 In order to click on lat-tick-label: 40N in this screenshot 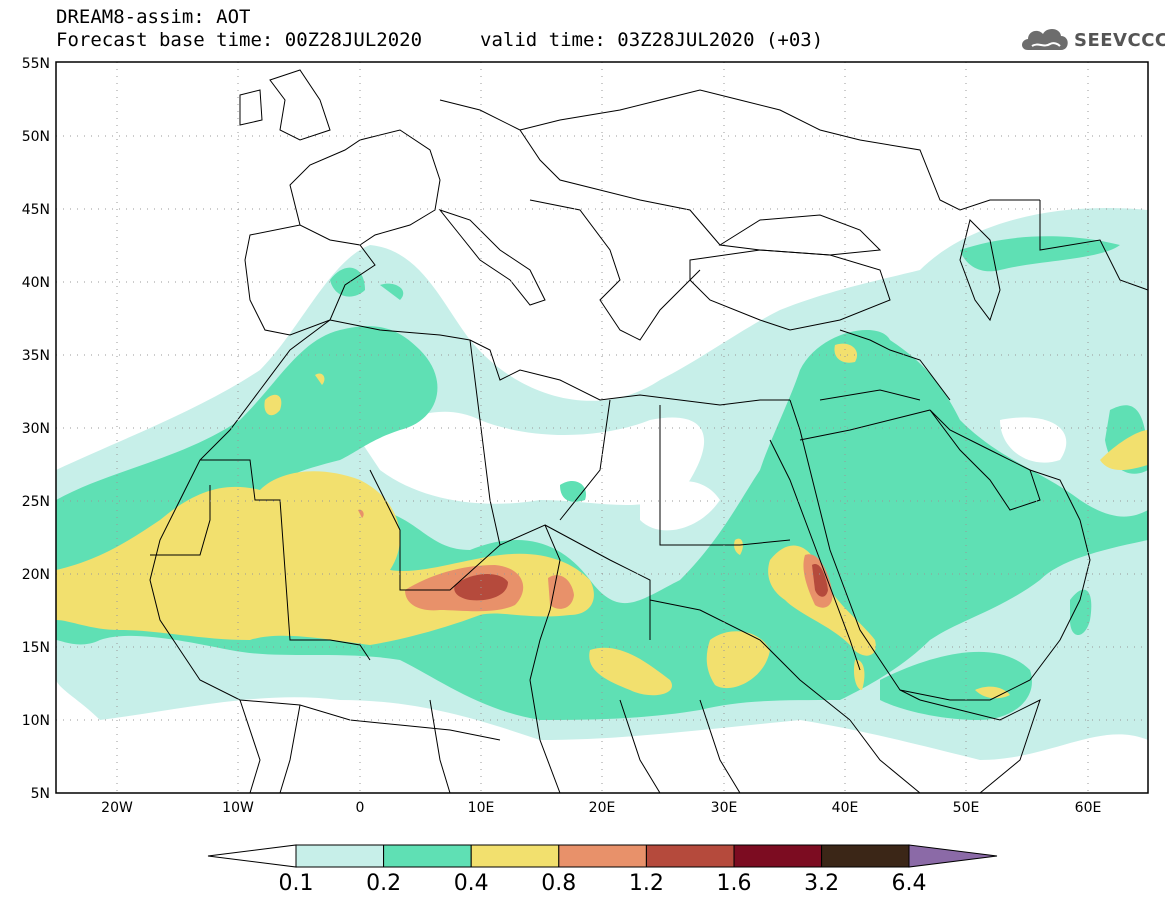, I will do `click(36, 283)`.